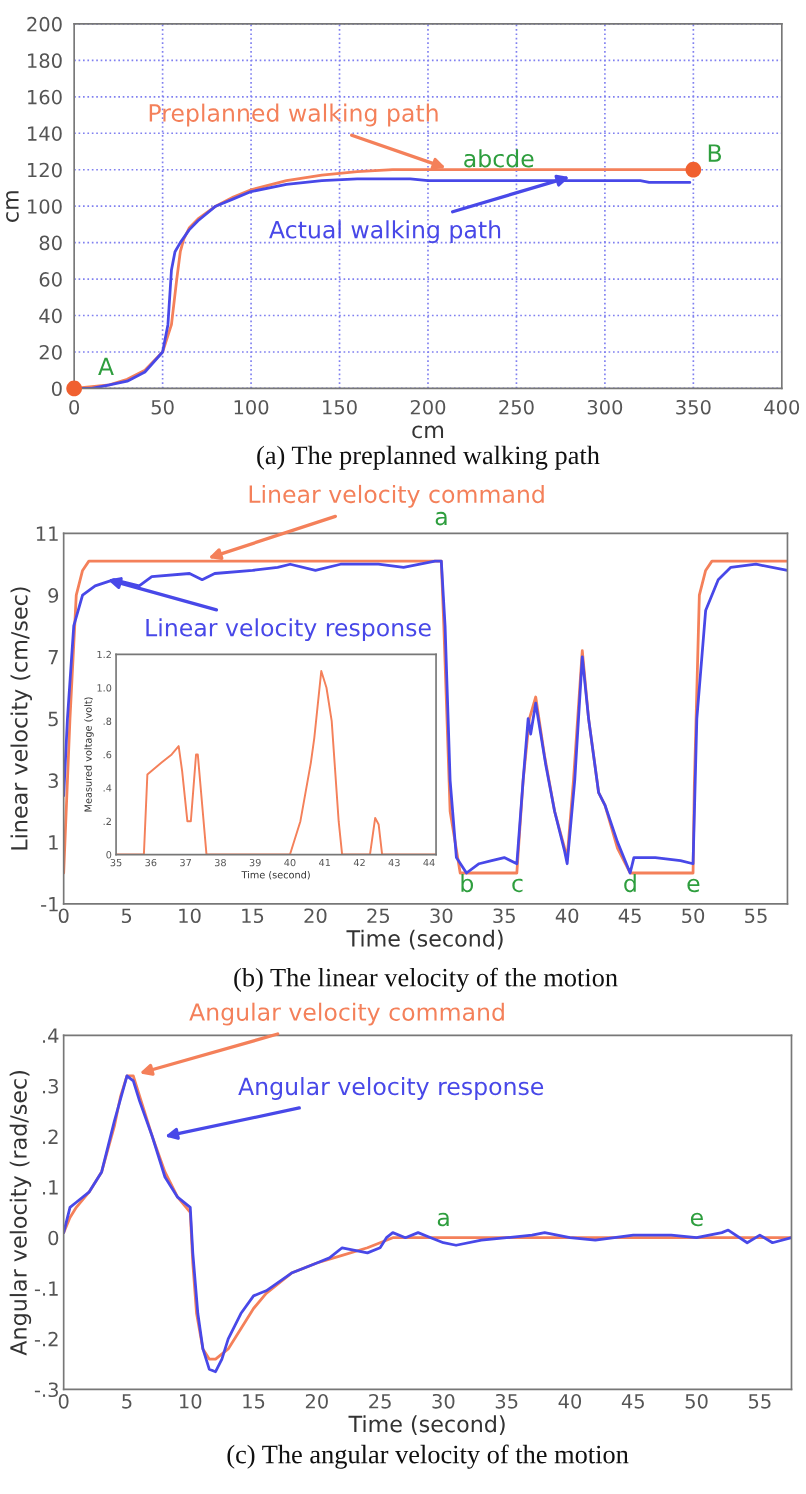 Image resolution: width=806 pixels, height=1494 pixels. I want to click on x-axis-title: cm, so click(428, 432).